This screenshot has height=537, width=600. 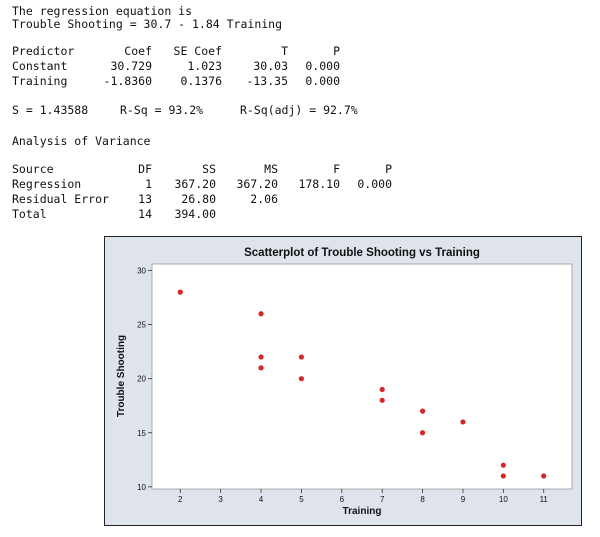 What do you see at coordinates (40, 81) in the screenshot?
I see `coef-row-training-name: Training` at bounding box center [40, 81].